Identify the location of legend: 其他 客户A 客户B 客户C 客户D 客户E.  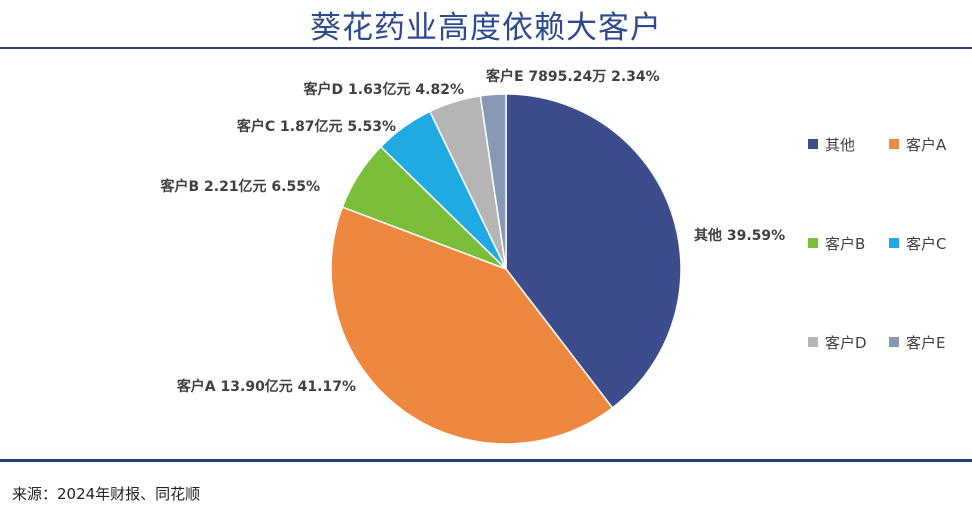
(877, 244).